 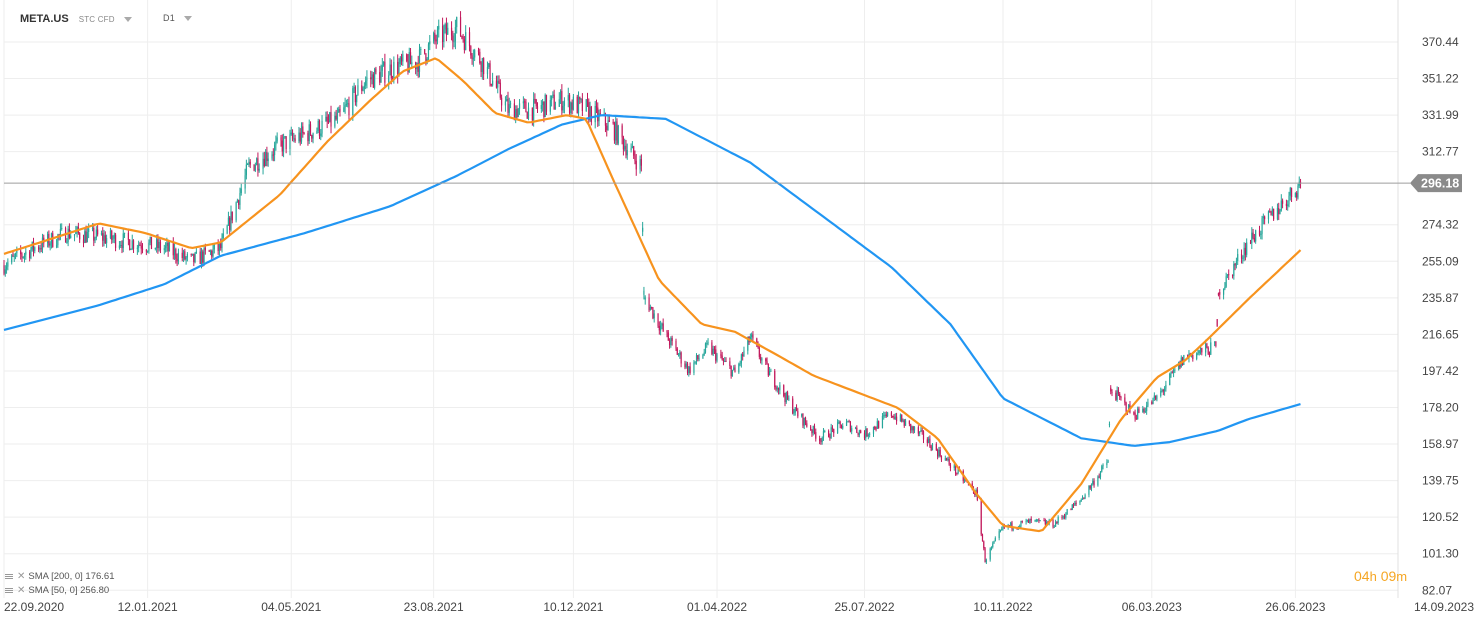 What do you see at coordinates (59, 576) in the screenshot?
I see `legend-item-sma200: ✕ SMA [200, 0] 176.61` at bounding box center [59, 576].